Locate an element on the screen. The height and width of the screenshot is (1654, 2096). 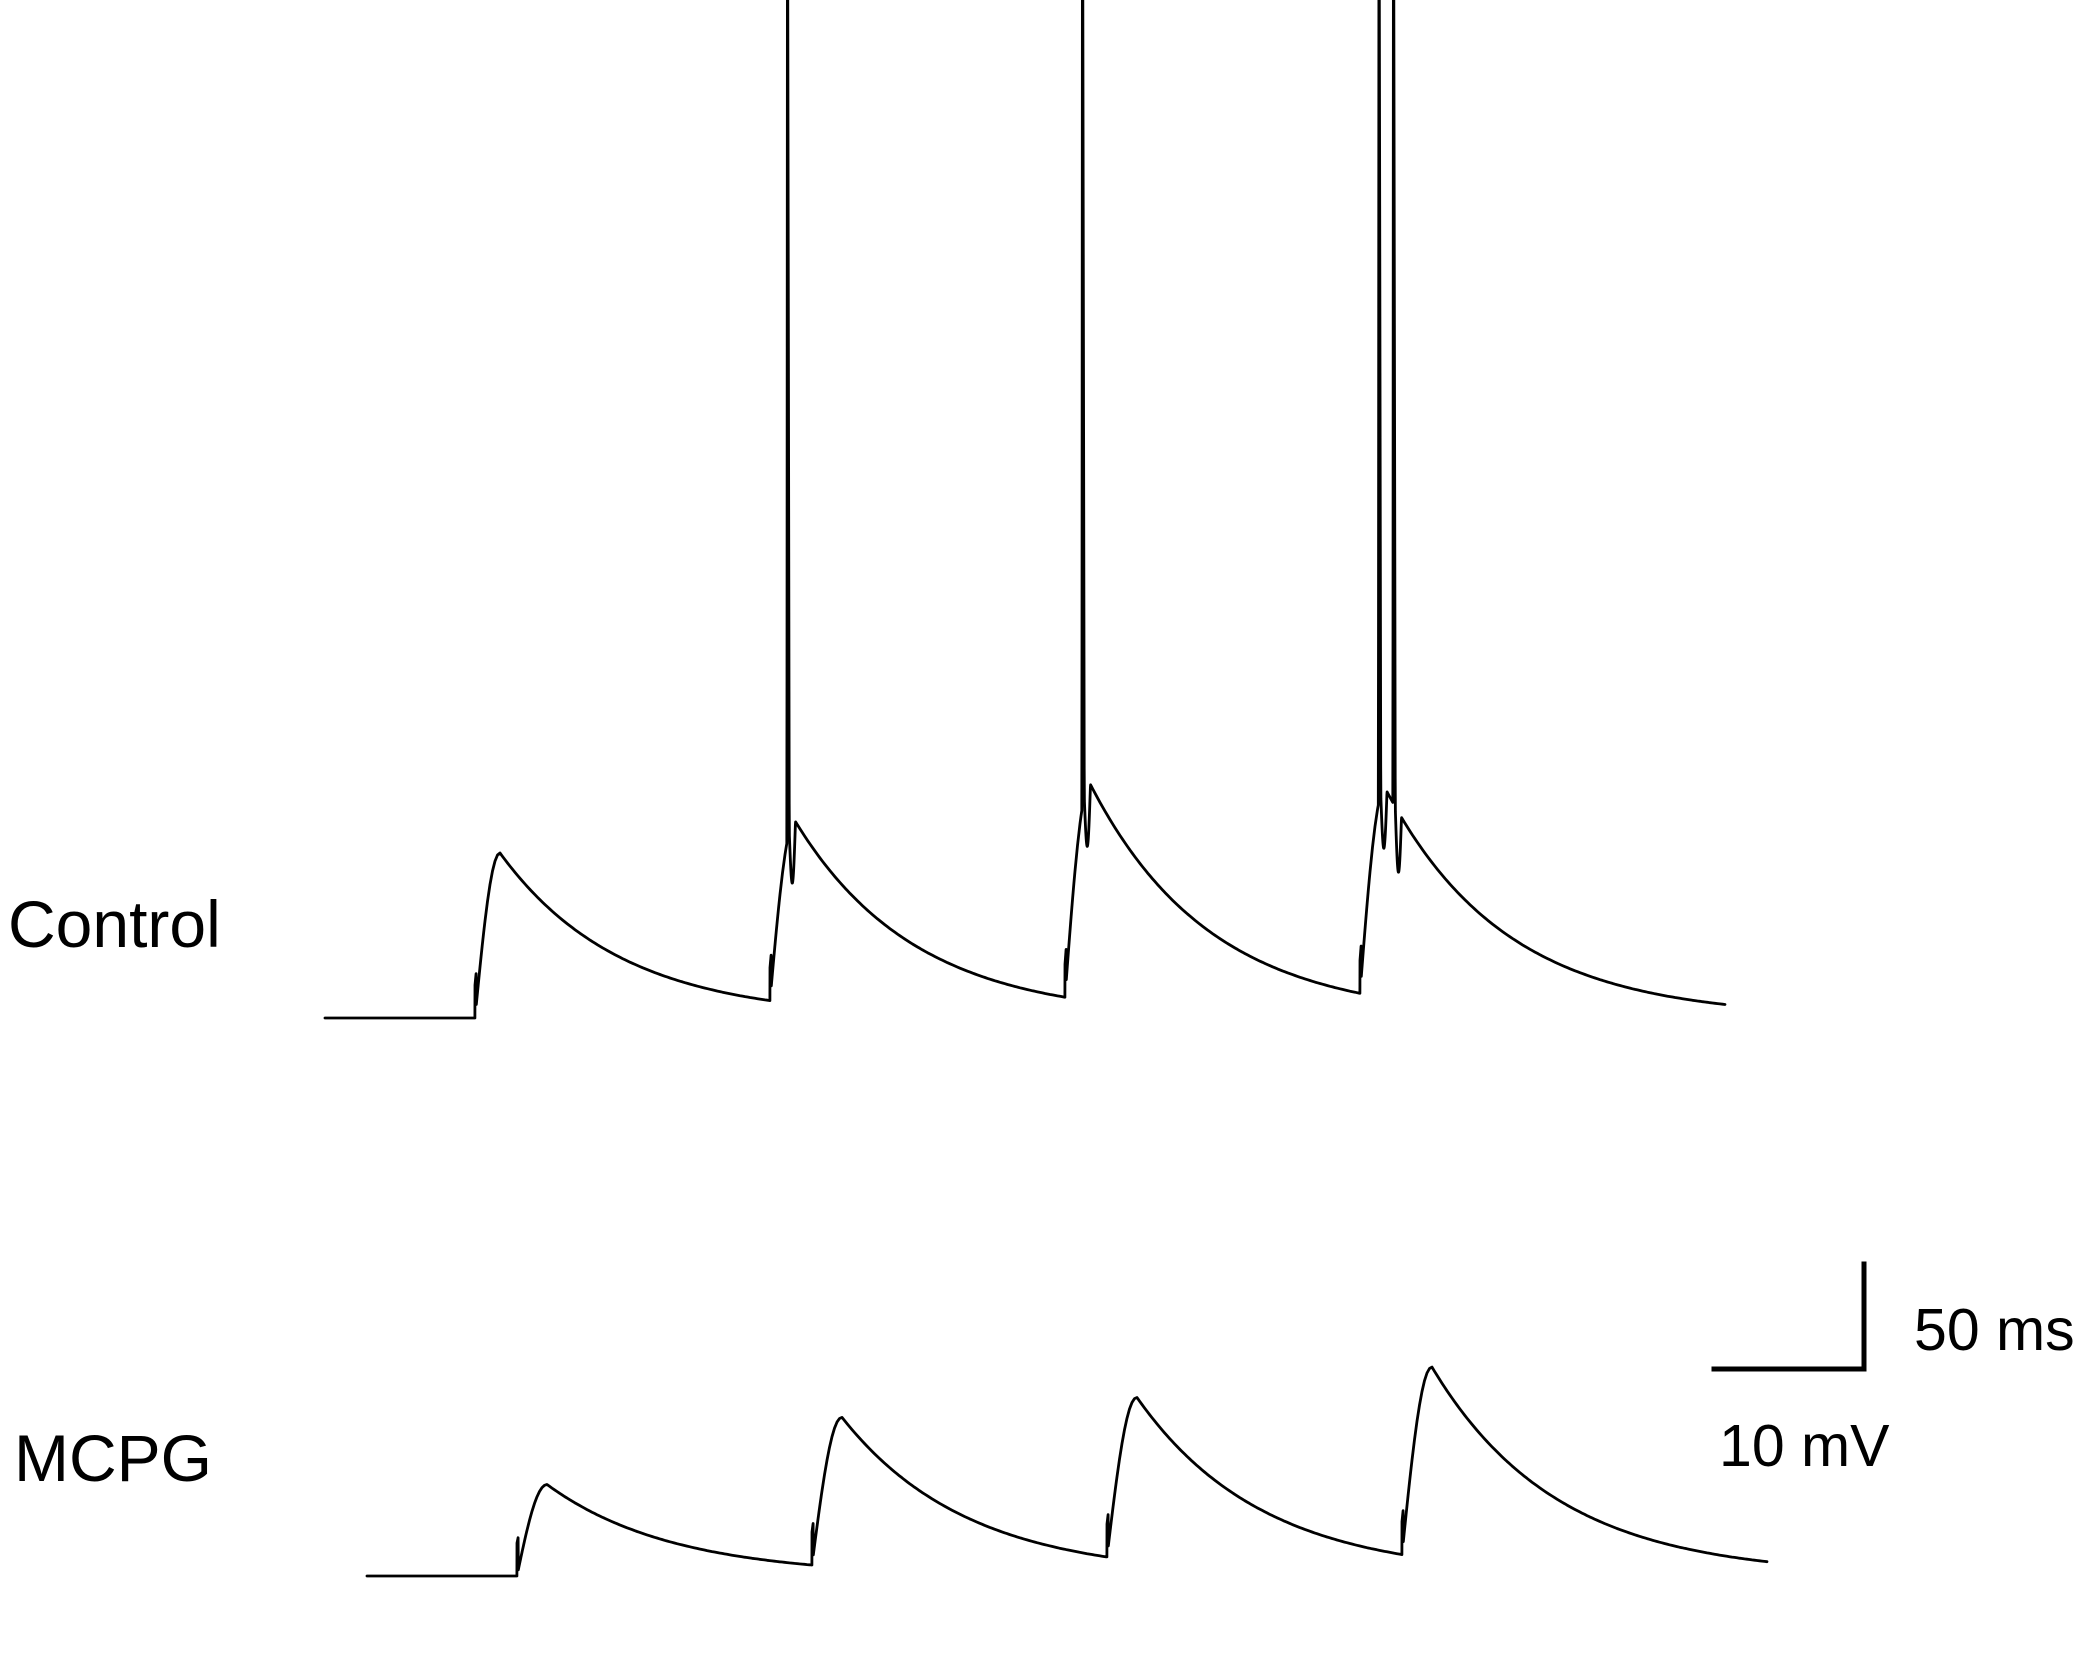
trace-mcpg is located at coordinates (1067, 1471).